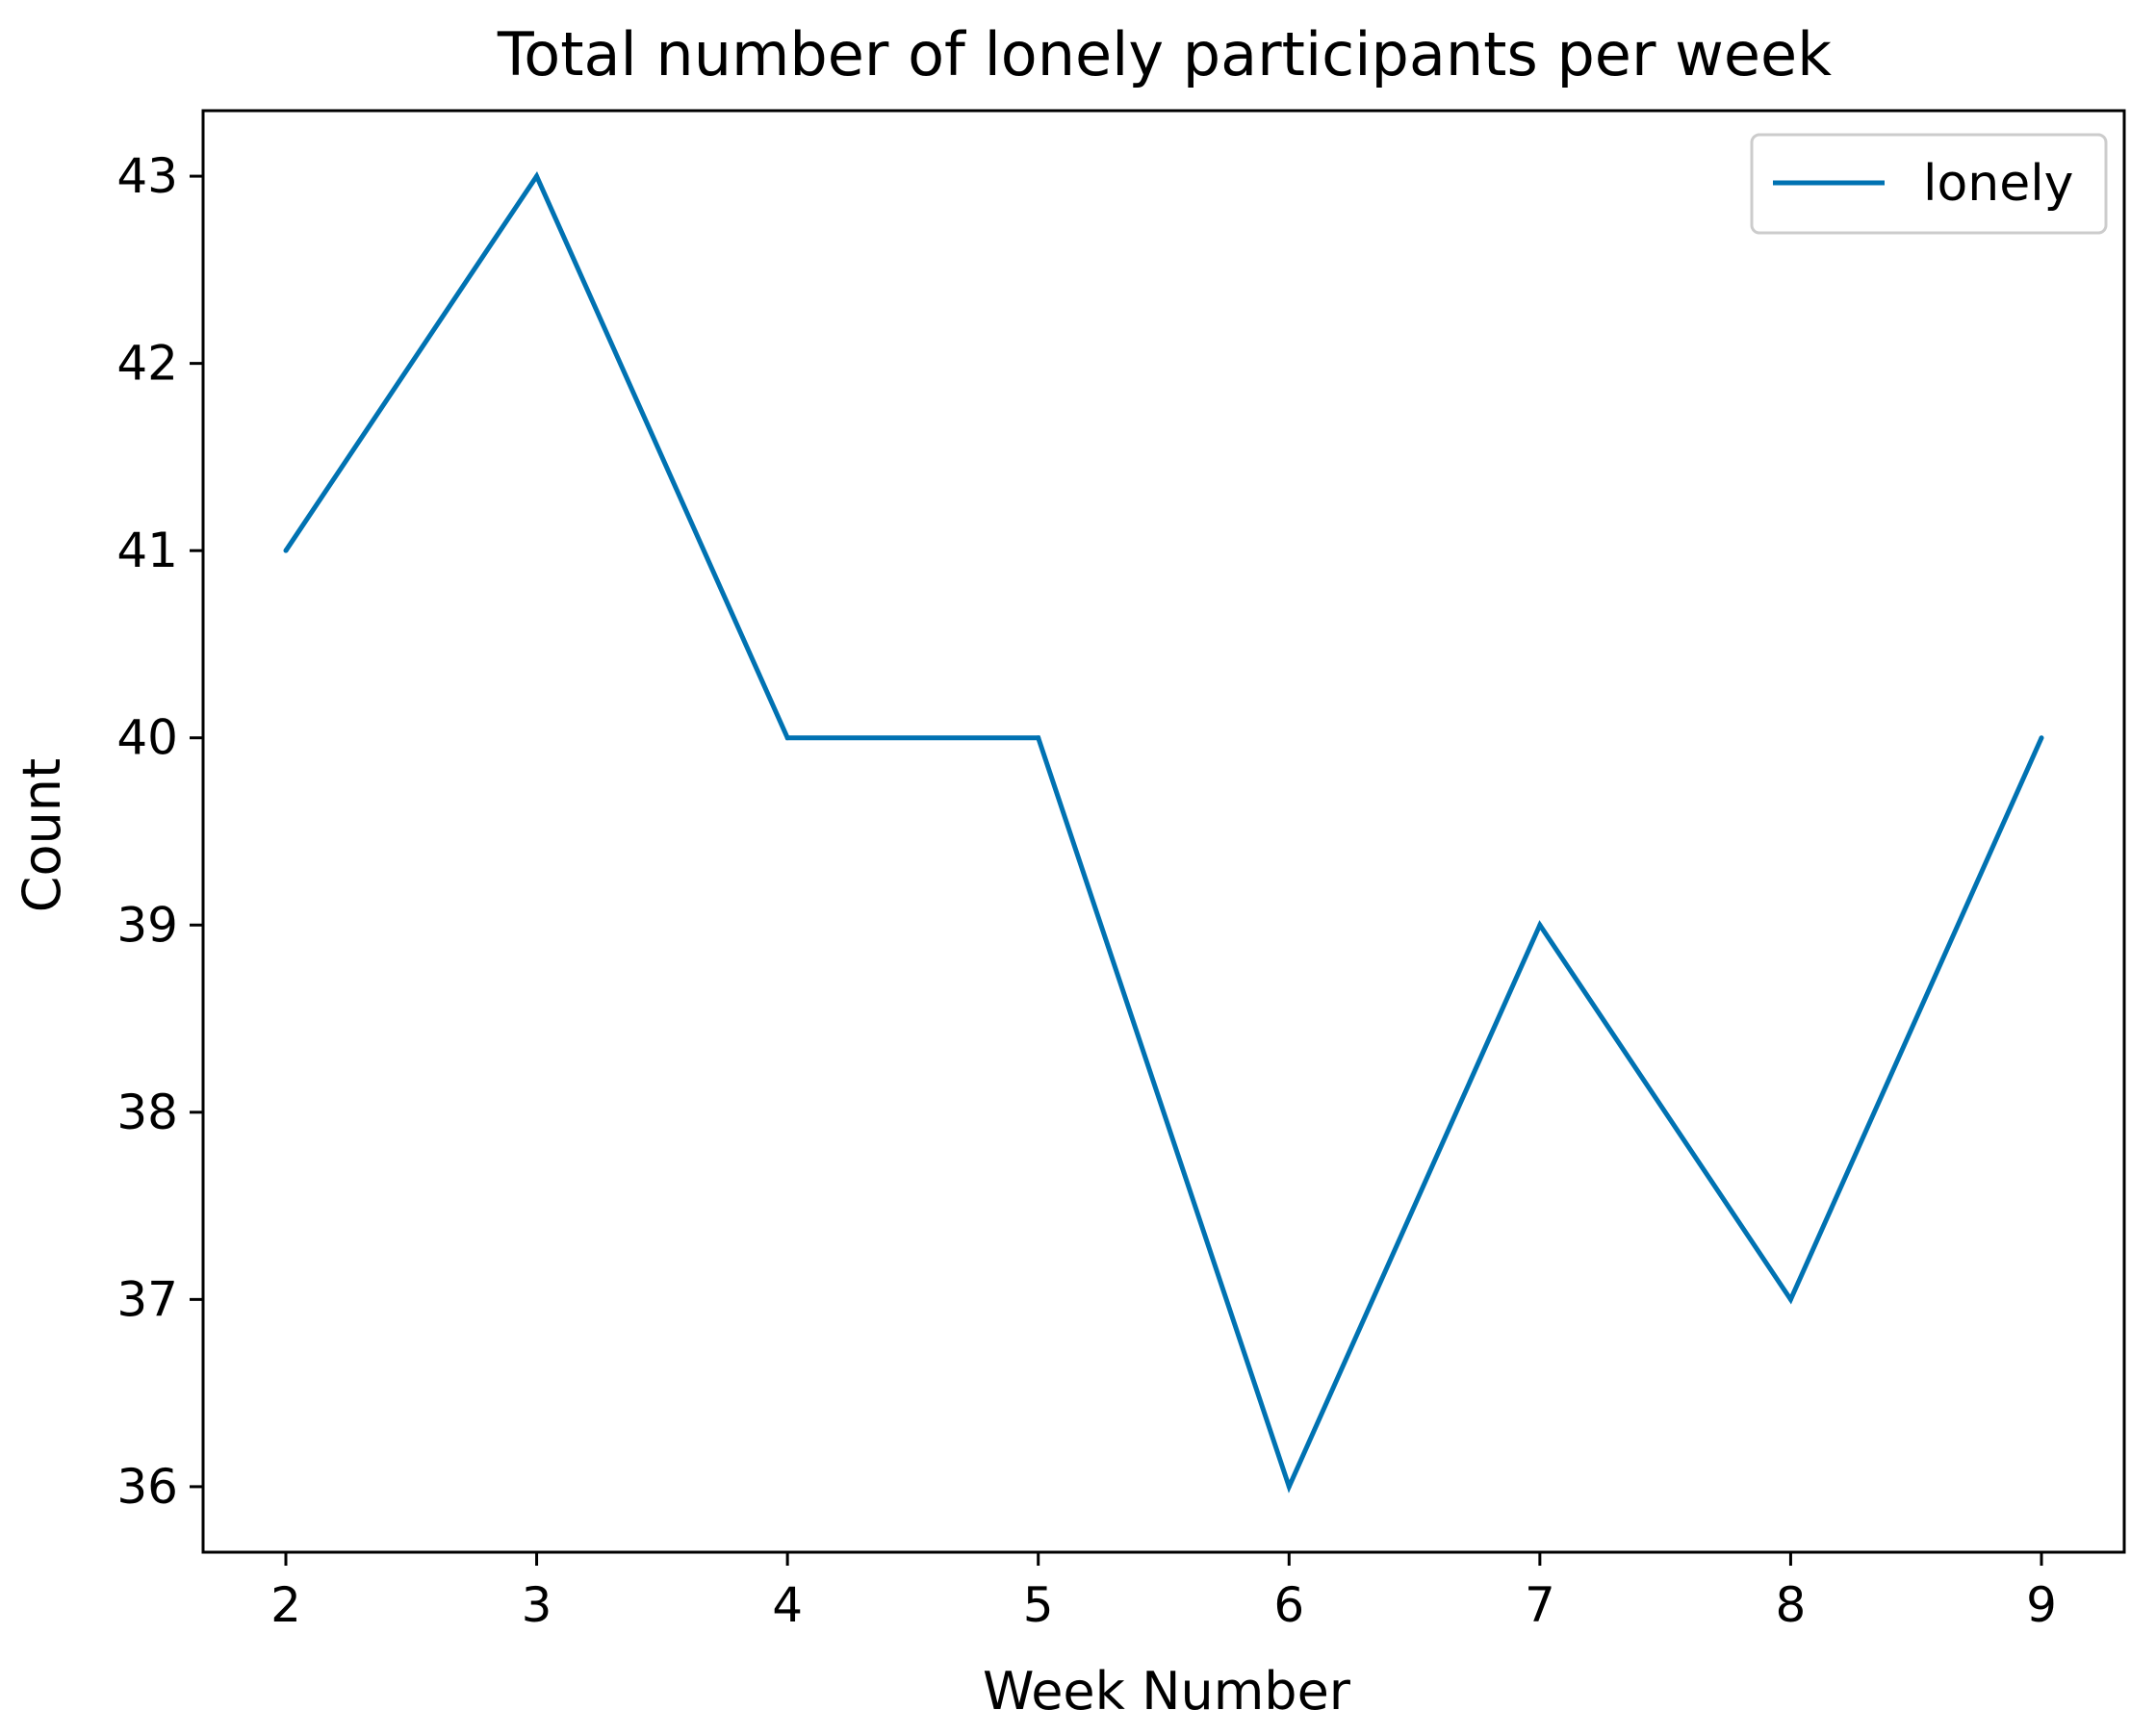  What do you see at coordinates (1998, 184) in the screenshot?
I see `legend-label-lonely: lonely` at bounding box center [1998, 184].